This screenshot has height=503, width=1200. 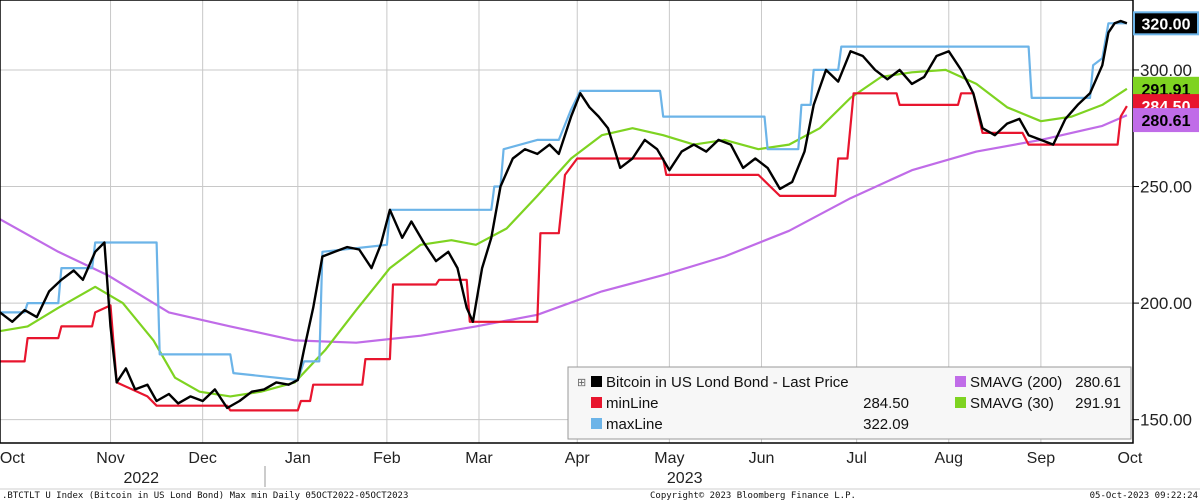 I want to click on ytick-label: 150.00, so click(x=1166, y=420).